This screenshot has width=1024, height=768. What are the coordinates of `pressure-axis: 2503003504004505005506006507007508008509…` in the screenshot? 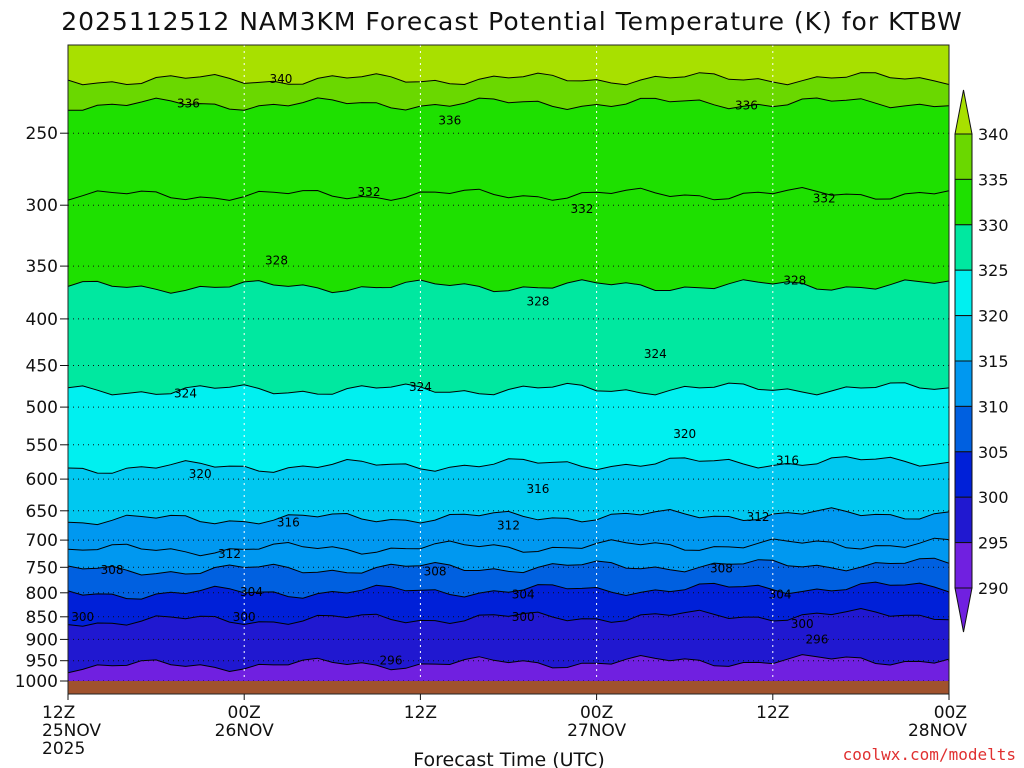 It's located at (41, 408).